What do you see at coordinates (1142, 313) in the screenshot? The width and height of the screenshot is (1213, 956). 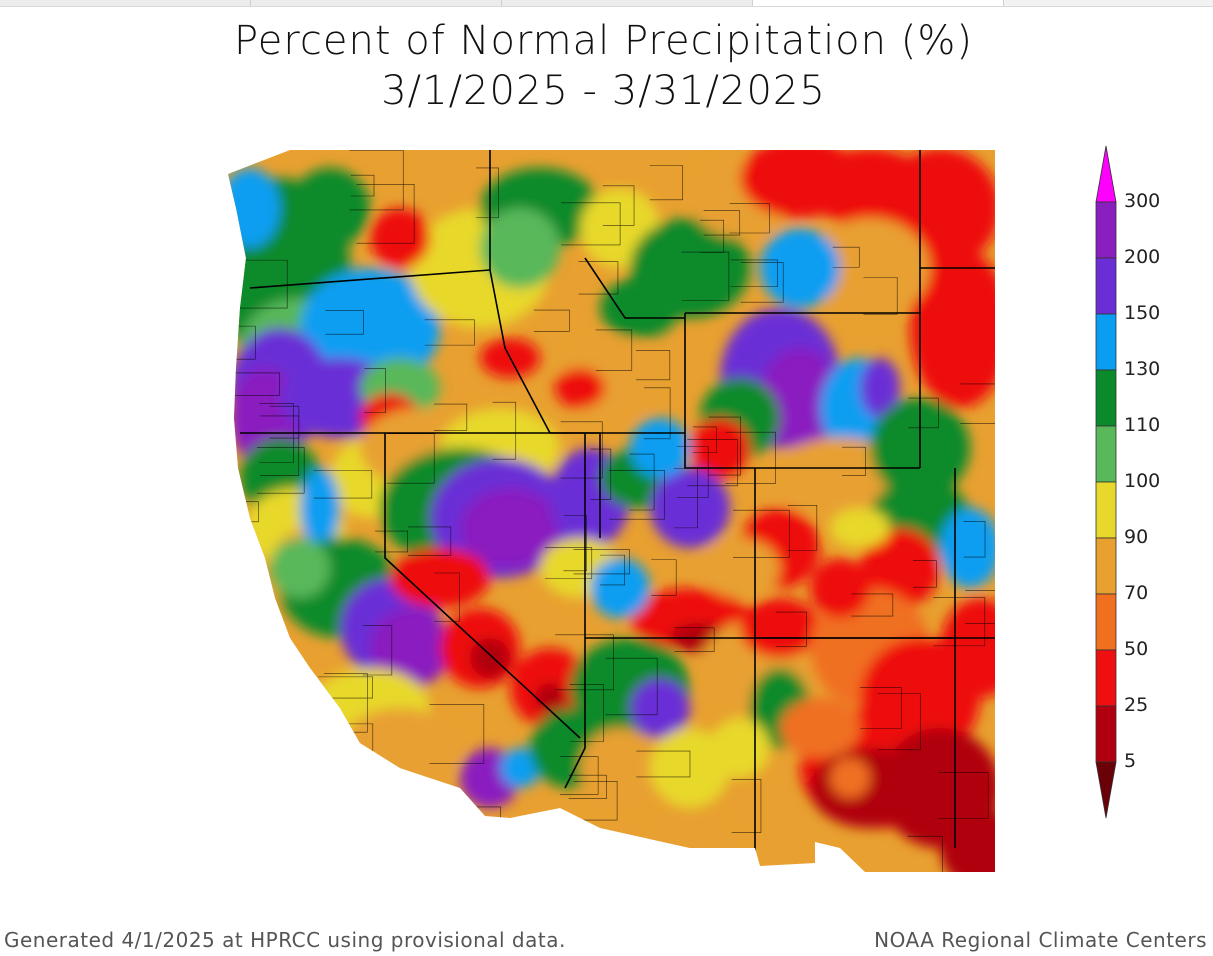 I see `legend-label-150: 150` at bounding box center [1142, 313].